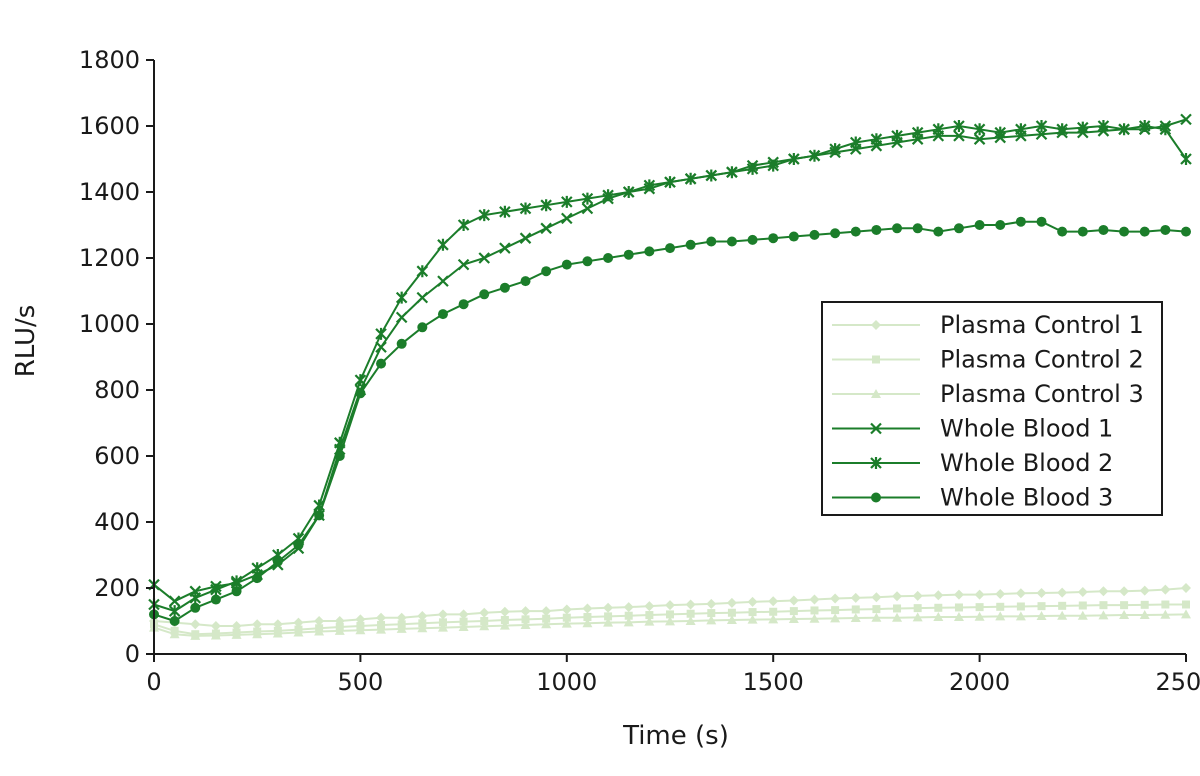 This screenshot has height=776, width=1200. I want to click on y-tick-label: 800, so click(117, 390).